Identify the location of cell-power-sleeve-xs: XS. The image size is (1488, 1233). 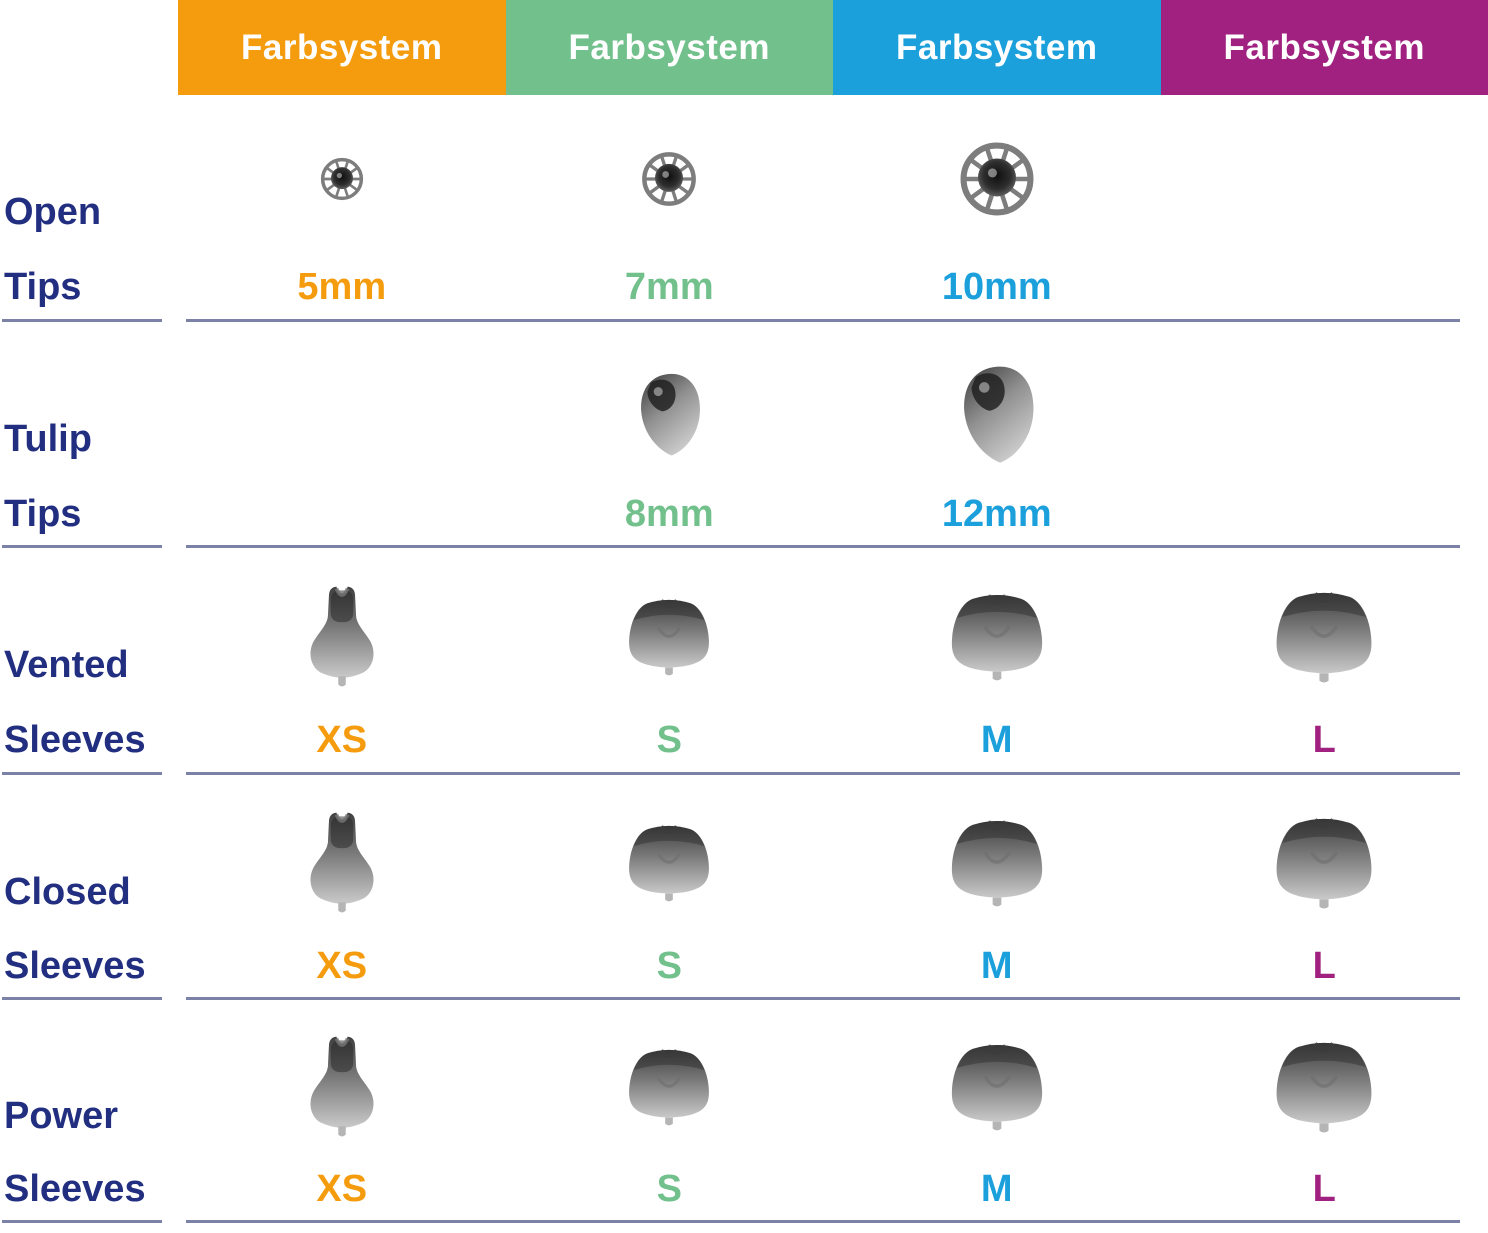
(342, 1111).